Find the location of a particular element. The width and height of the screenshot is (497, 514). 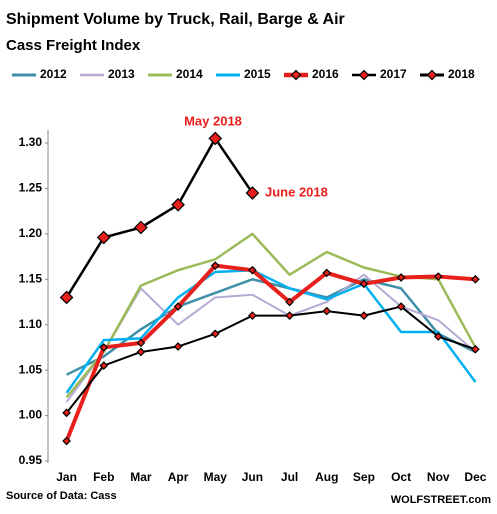

y-tick-label: 1.00 is located at coordinates (31, 415).